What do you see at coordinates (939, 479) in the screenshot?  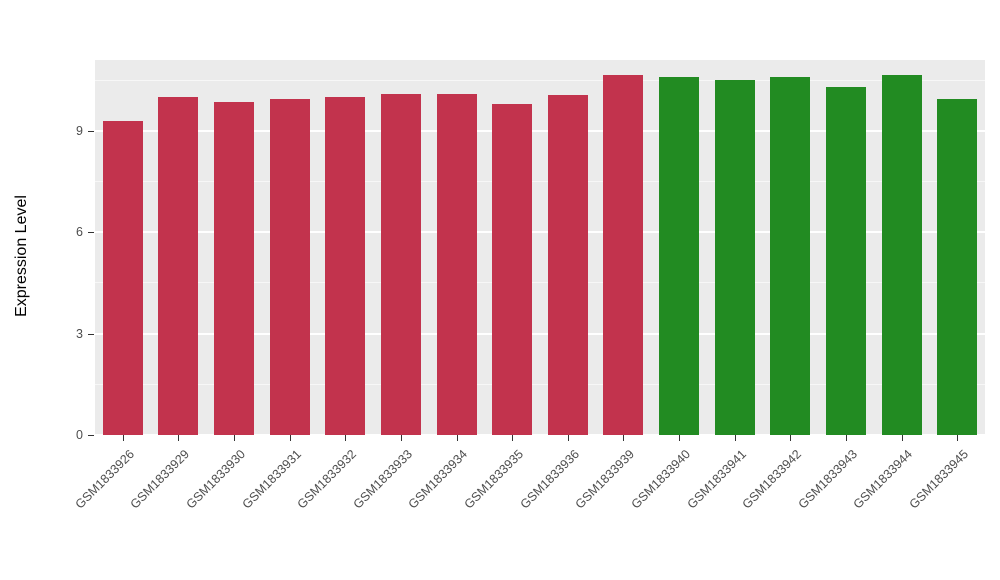 I see `x-tick-label: GSM1833945` at bounding box center [939, 479].